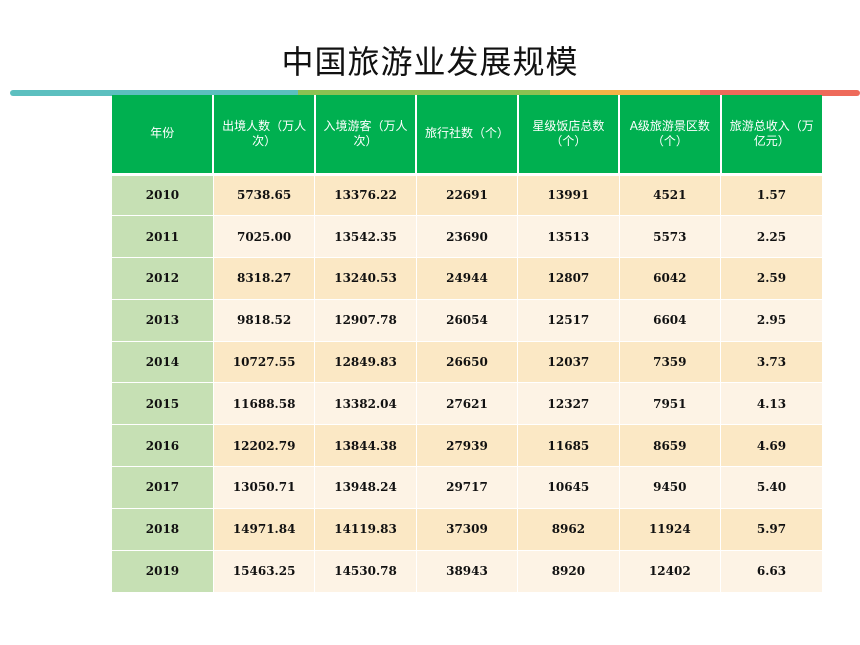  What do you see at coordinates (670, 361) in the screenshot?
I see `cell-a-level-scenic-spots: 7359` at bounding box center [670, 361].